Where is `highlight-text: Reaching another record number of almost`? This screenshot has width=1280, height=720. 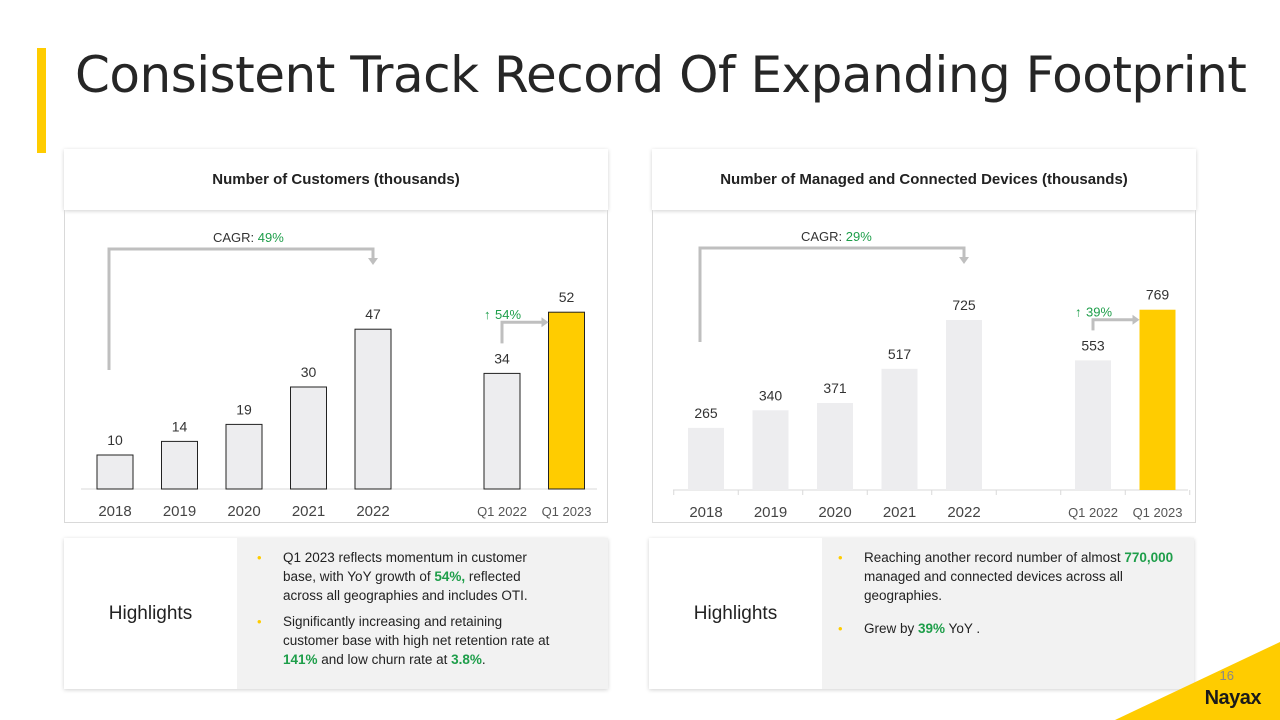 highlight-text: Reaching another record number of almost is located at coordinates (994, 557).